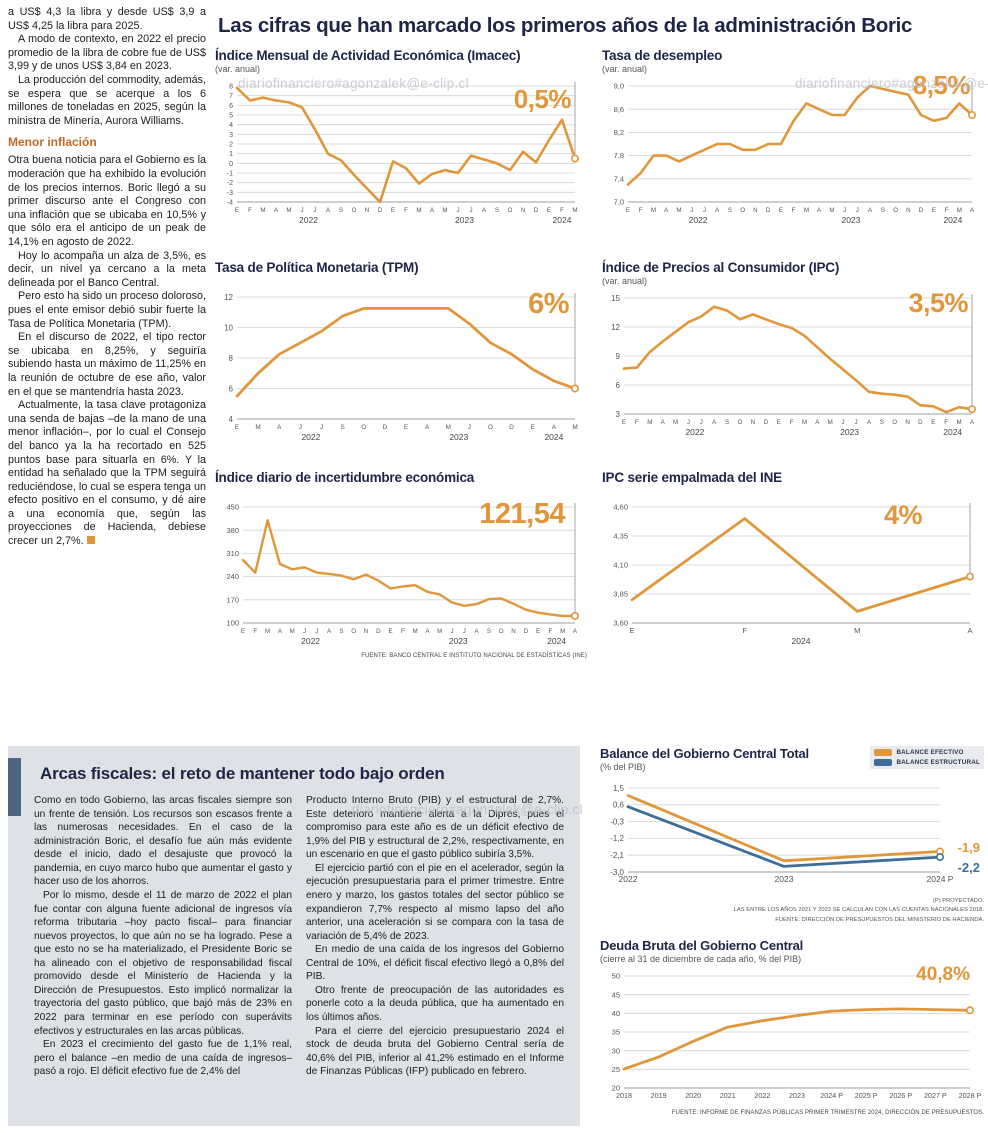  Describe the element at coordinates (14, 787) in the screenshot. I see `panel-accent-bar` at that location.